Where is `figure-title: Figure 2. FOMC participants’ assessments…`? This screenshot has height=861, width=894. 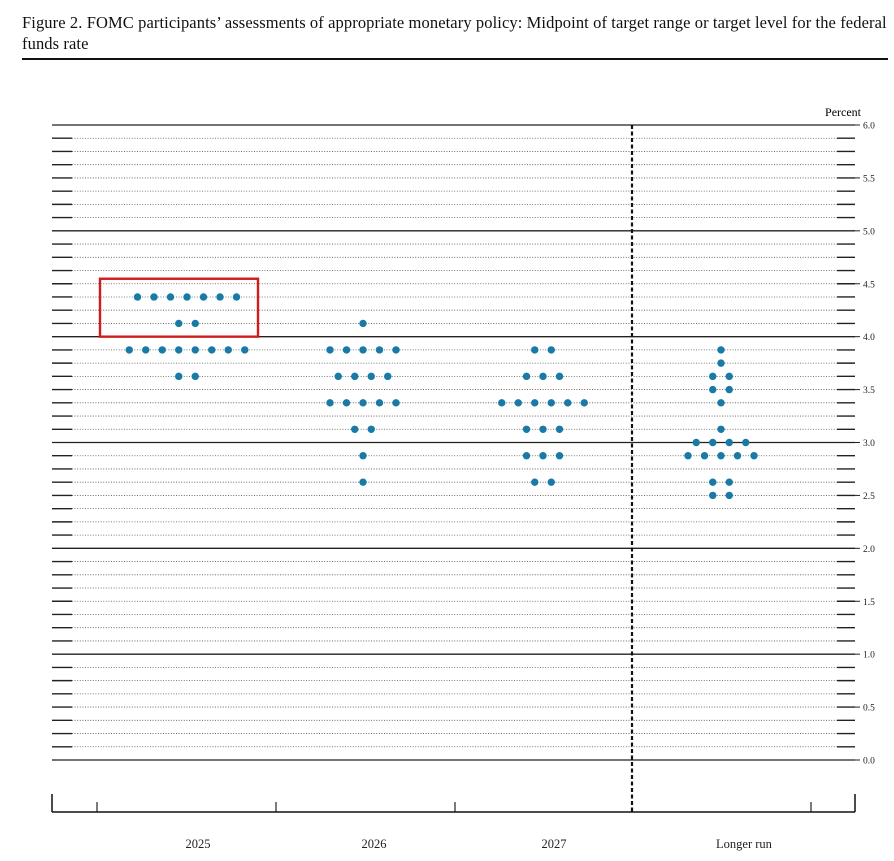
figure-title: Figure 2. FOMC participants’ assessments… is located at coordinates (454, 33).